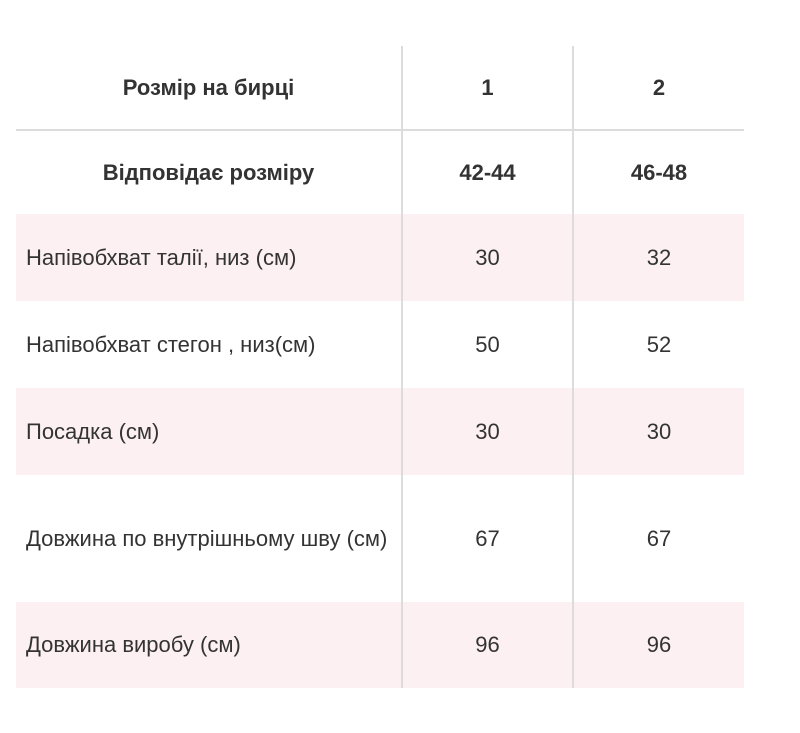 The image size is (800, 733). What do you see at coordinates (487, 88) in the screenshot?
I see `header-size-1: 1` at bounding box center [487, 88].